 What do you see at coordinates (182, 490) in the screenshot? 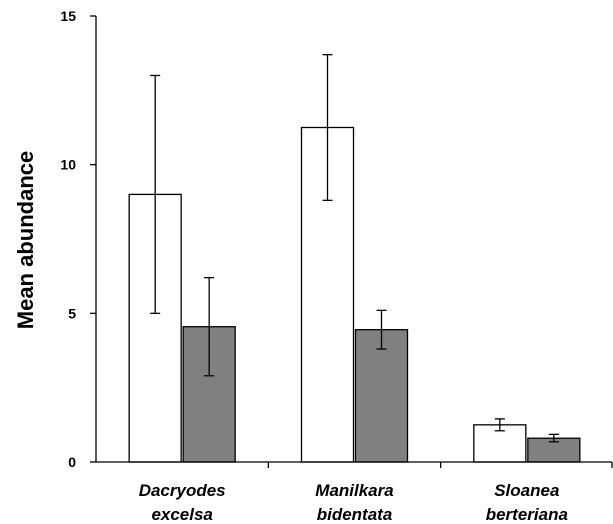
I see `x-category-label: Dacryodes` at bounding box center [182, 490].